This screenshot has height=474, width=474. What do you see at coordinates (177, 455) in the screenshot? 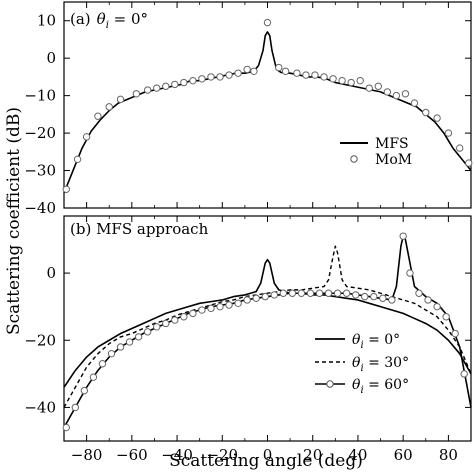
I see `x-tick-label: −40` at bounding box center [177, 455].